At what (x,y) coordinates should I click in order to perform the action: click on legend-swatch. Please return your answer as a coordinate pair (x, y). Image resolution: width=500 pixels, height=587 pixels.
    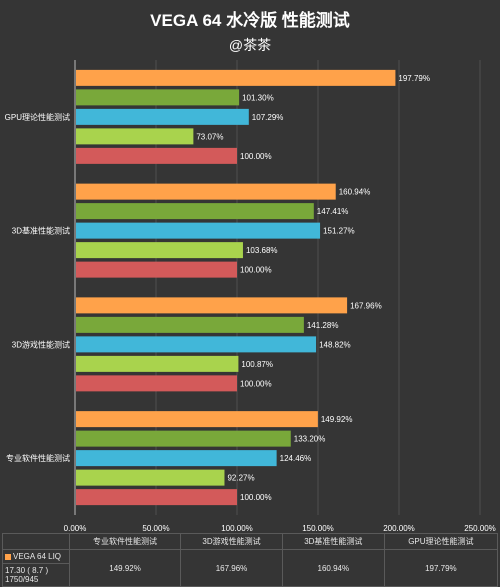
    Looking at the image, I should click on (8, 556).